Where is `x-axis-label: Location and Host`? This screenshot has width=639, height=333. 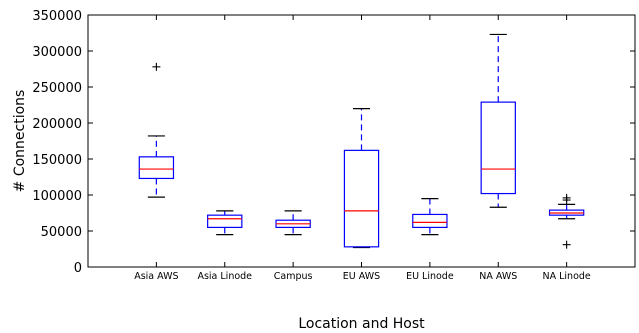
x-axis-label: Location and Host is located at coordinates (361, 324).